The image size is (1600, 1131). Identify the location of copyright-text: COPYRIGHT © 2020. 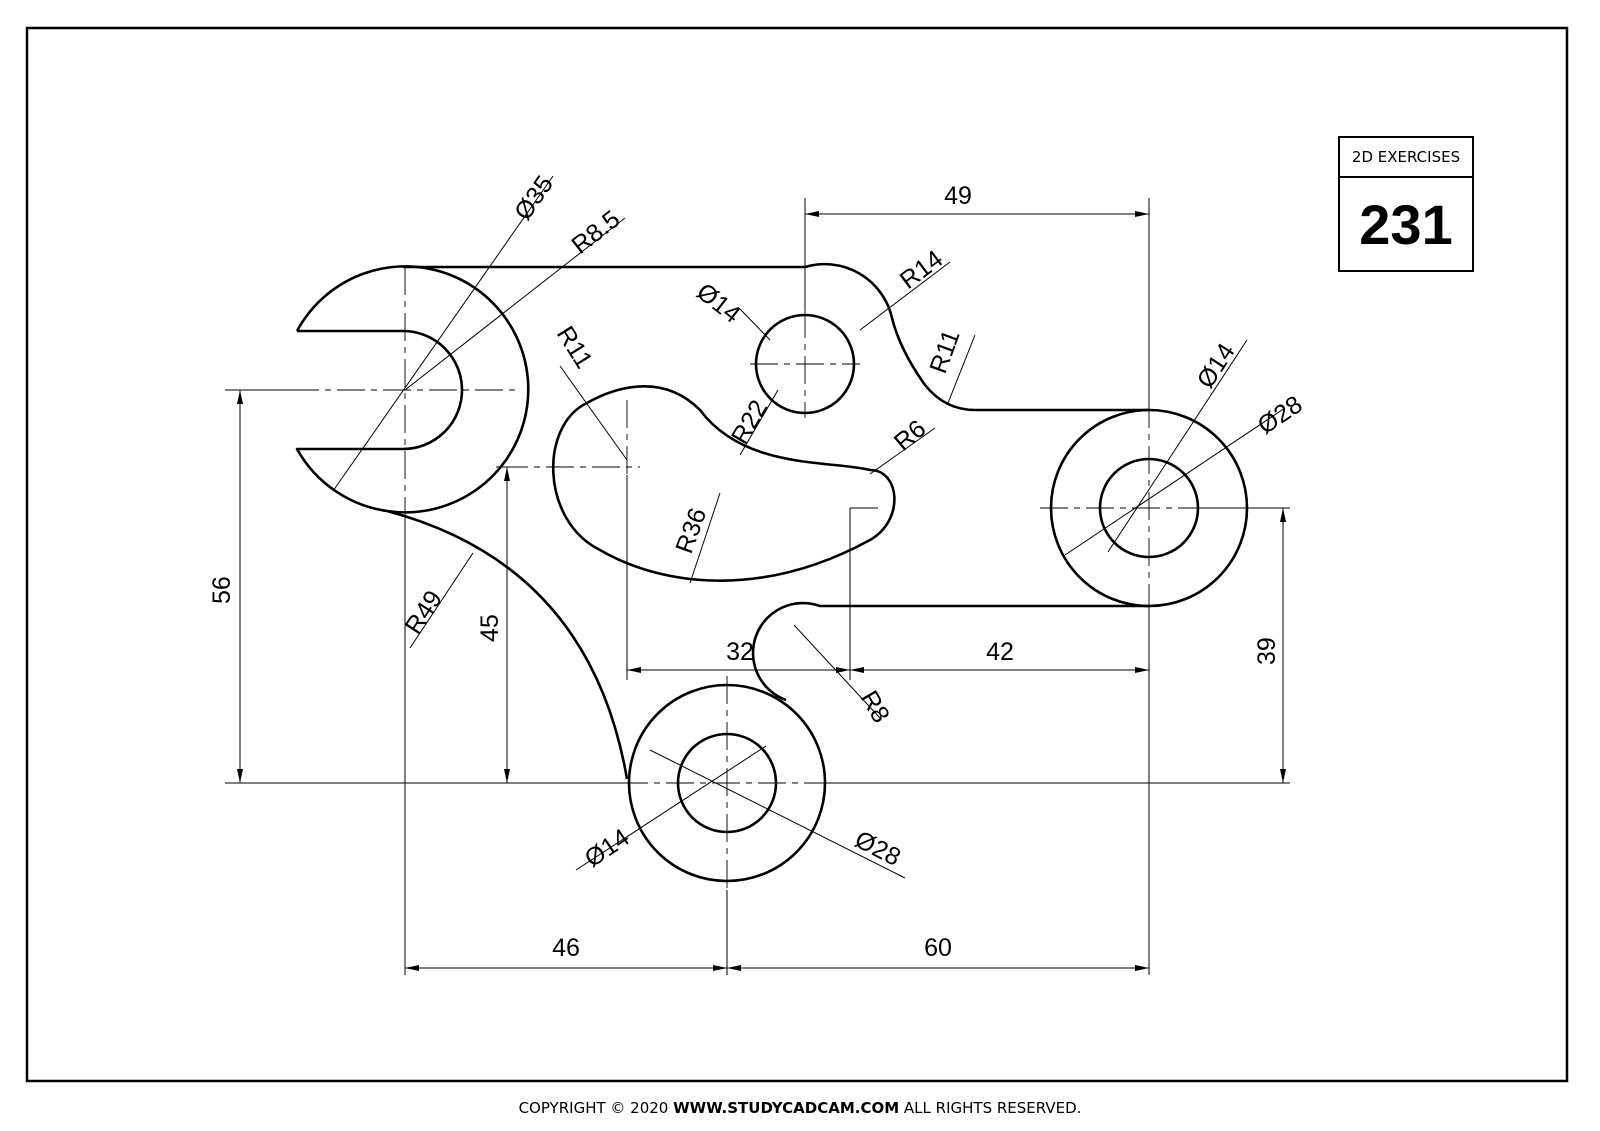
(596, 1108).